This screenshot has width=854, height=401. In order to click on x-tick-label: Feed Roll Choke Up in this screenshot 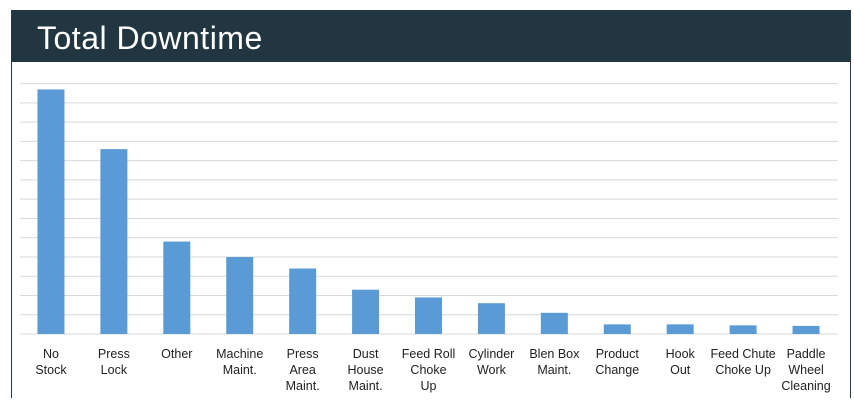, I will do `click(429, 370)`.